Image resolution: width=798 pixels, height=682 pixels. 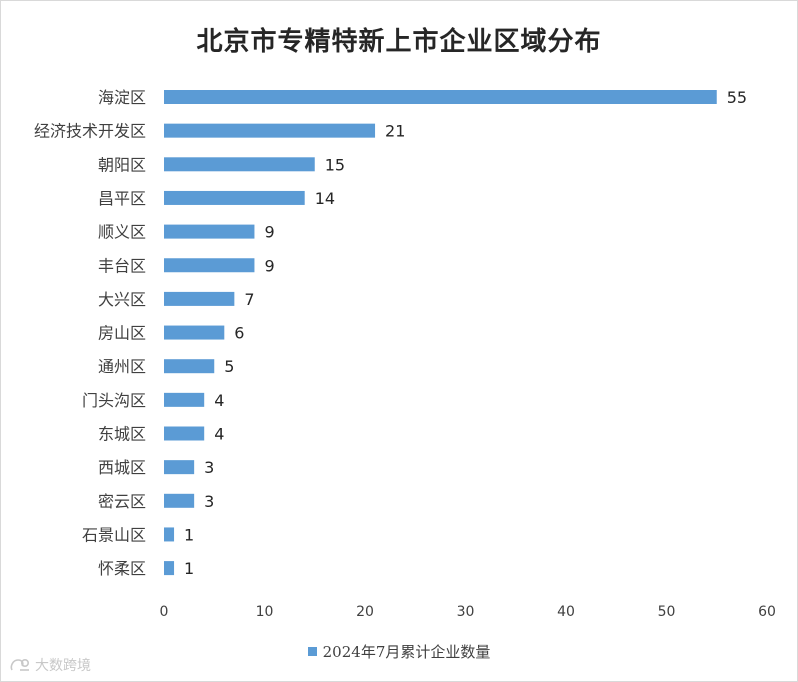 I want to click on category-label: 石景山区, so click(x=114, y=534).